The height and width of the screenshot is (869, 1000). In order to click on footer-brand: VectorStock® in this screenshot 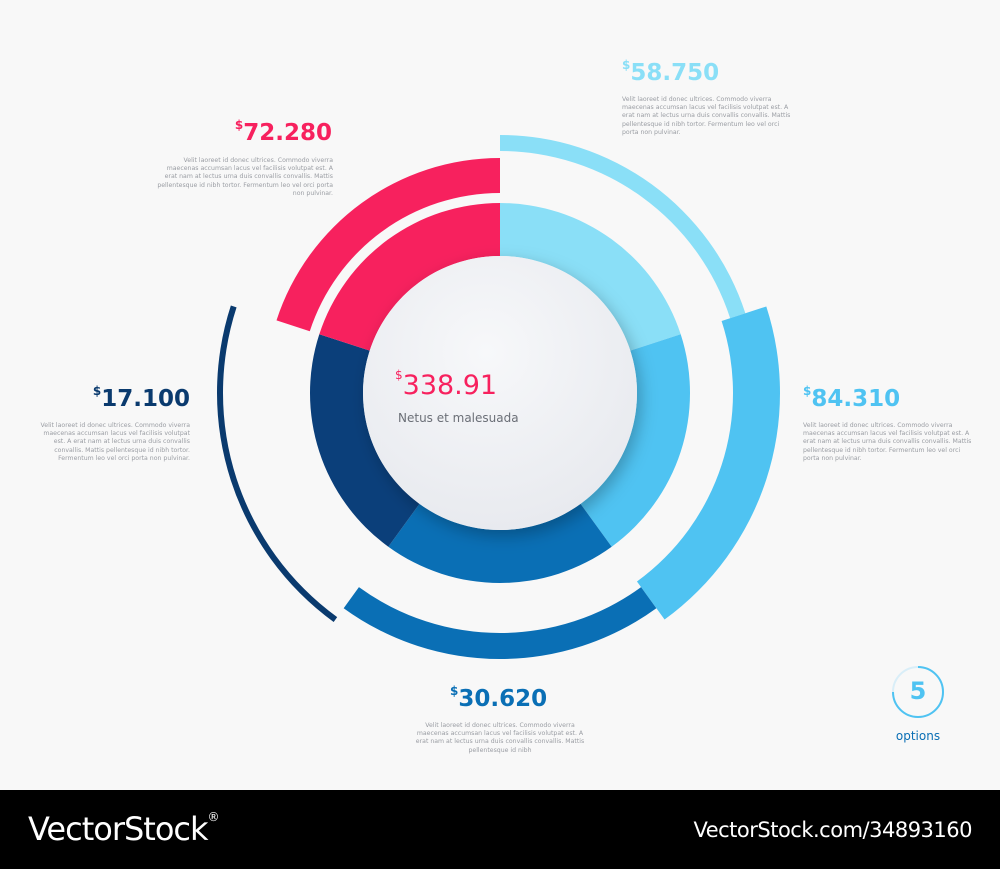, I will do `click(124, 829)`.